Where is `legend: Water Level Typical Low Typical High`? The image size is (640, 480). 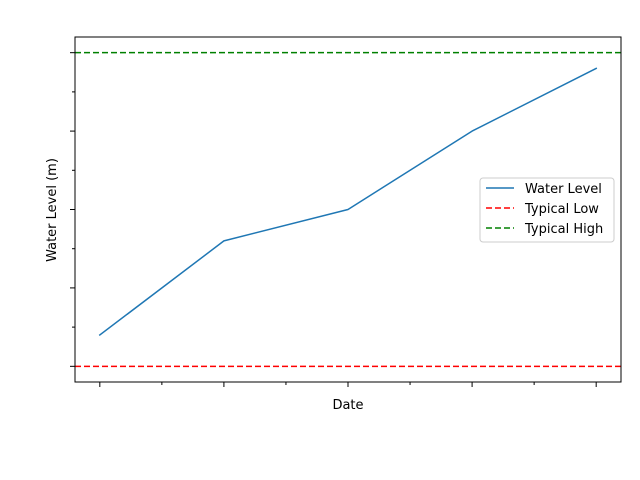
legend: Water Level Typical Low Typical High is located at coordinates (547, 210).